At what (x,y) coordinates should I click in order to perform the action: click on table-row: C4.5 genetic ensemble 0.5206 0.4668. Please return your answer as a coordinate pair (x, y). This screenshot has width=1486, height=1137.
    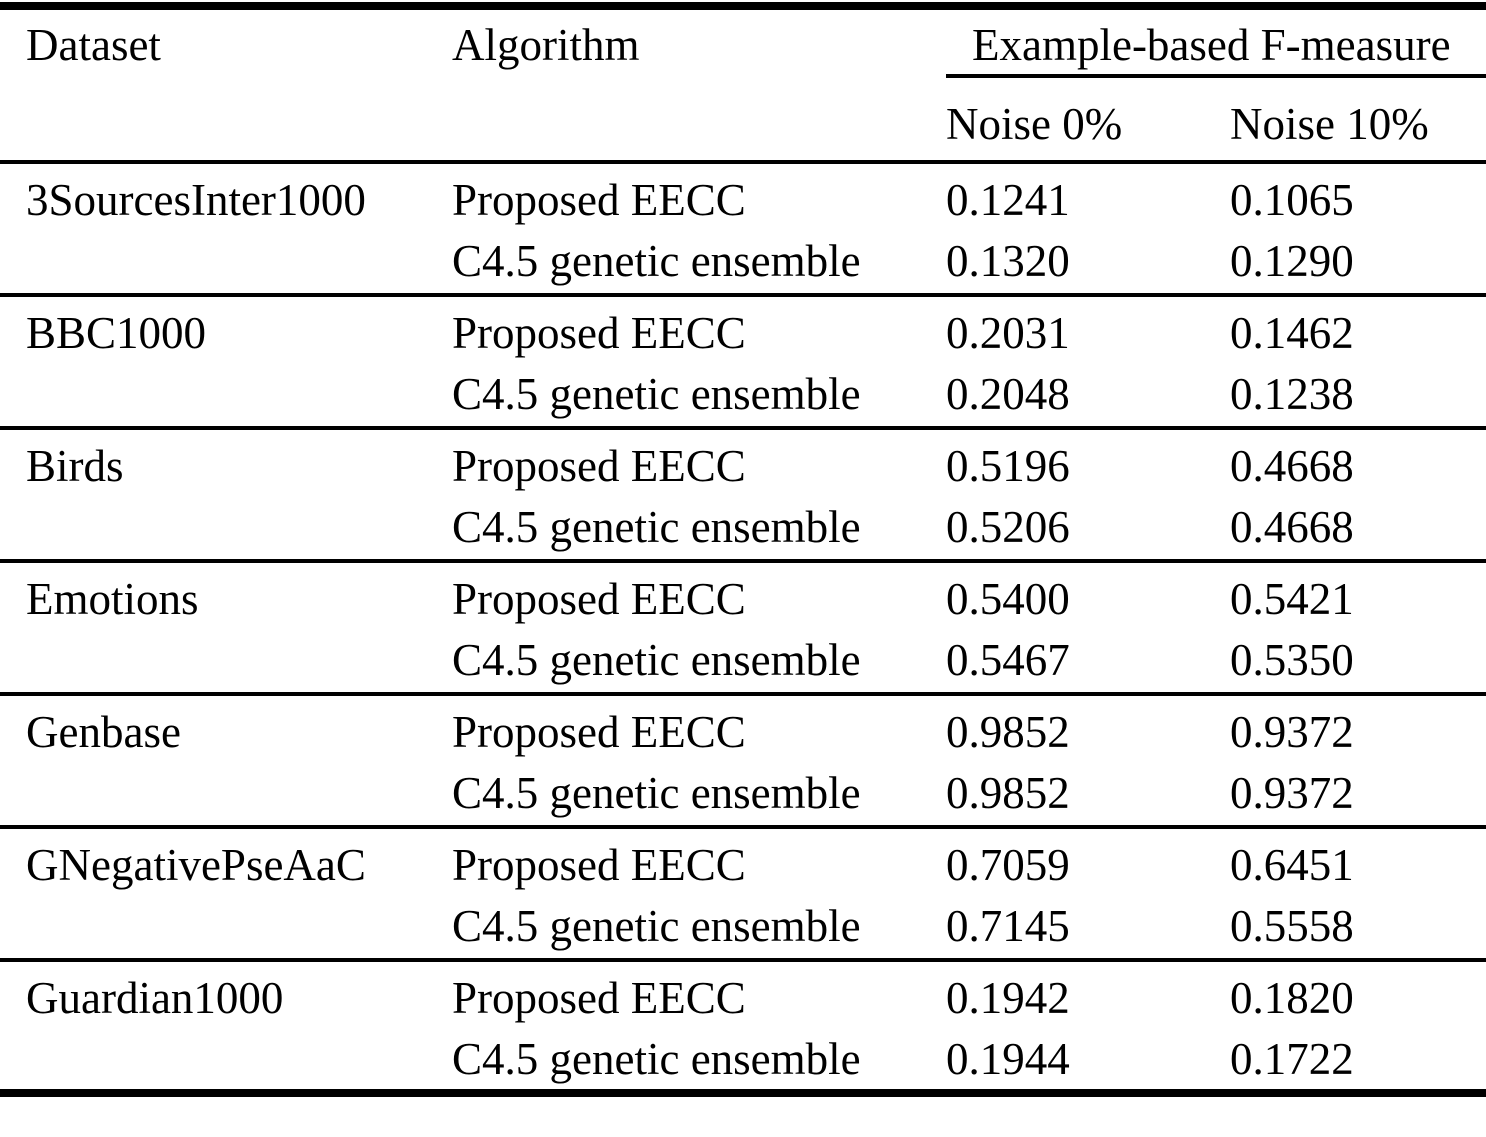
    Looking at the image, I should click on (743, 529).